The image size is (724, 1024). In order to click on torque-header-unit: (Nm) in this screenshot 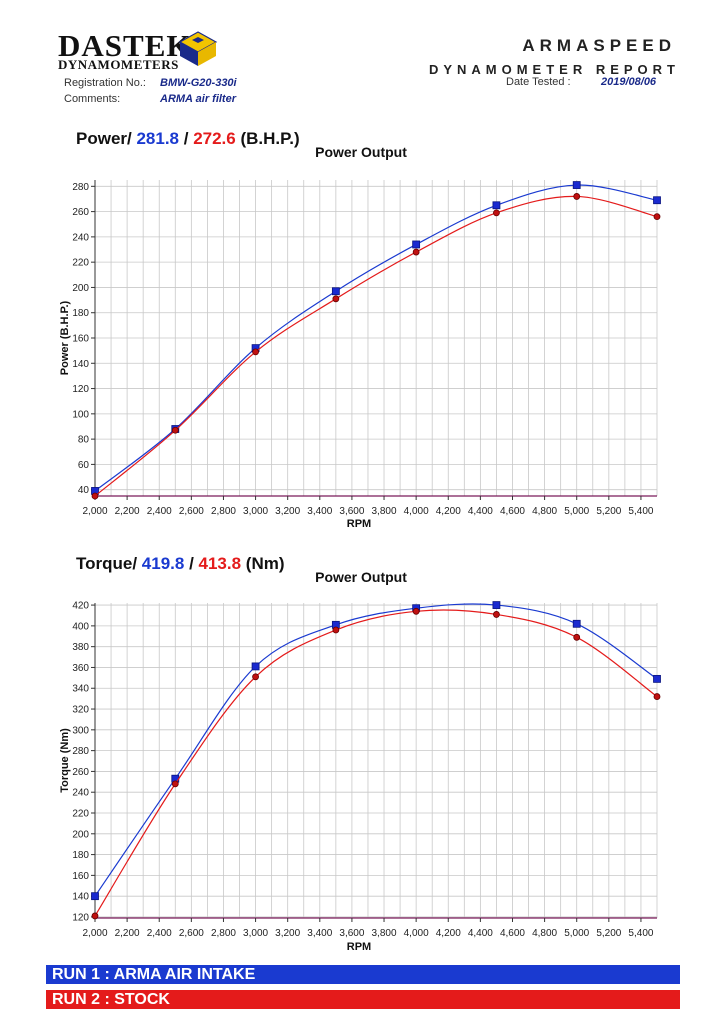, I will do `click(263, 563)`.